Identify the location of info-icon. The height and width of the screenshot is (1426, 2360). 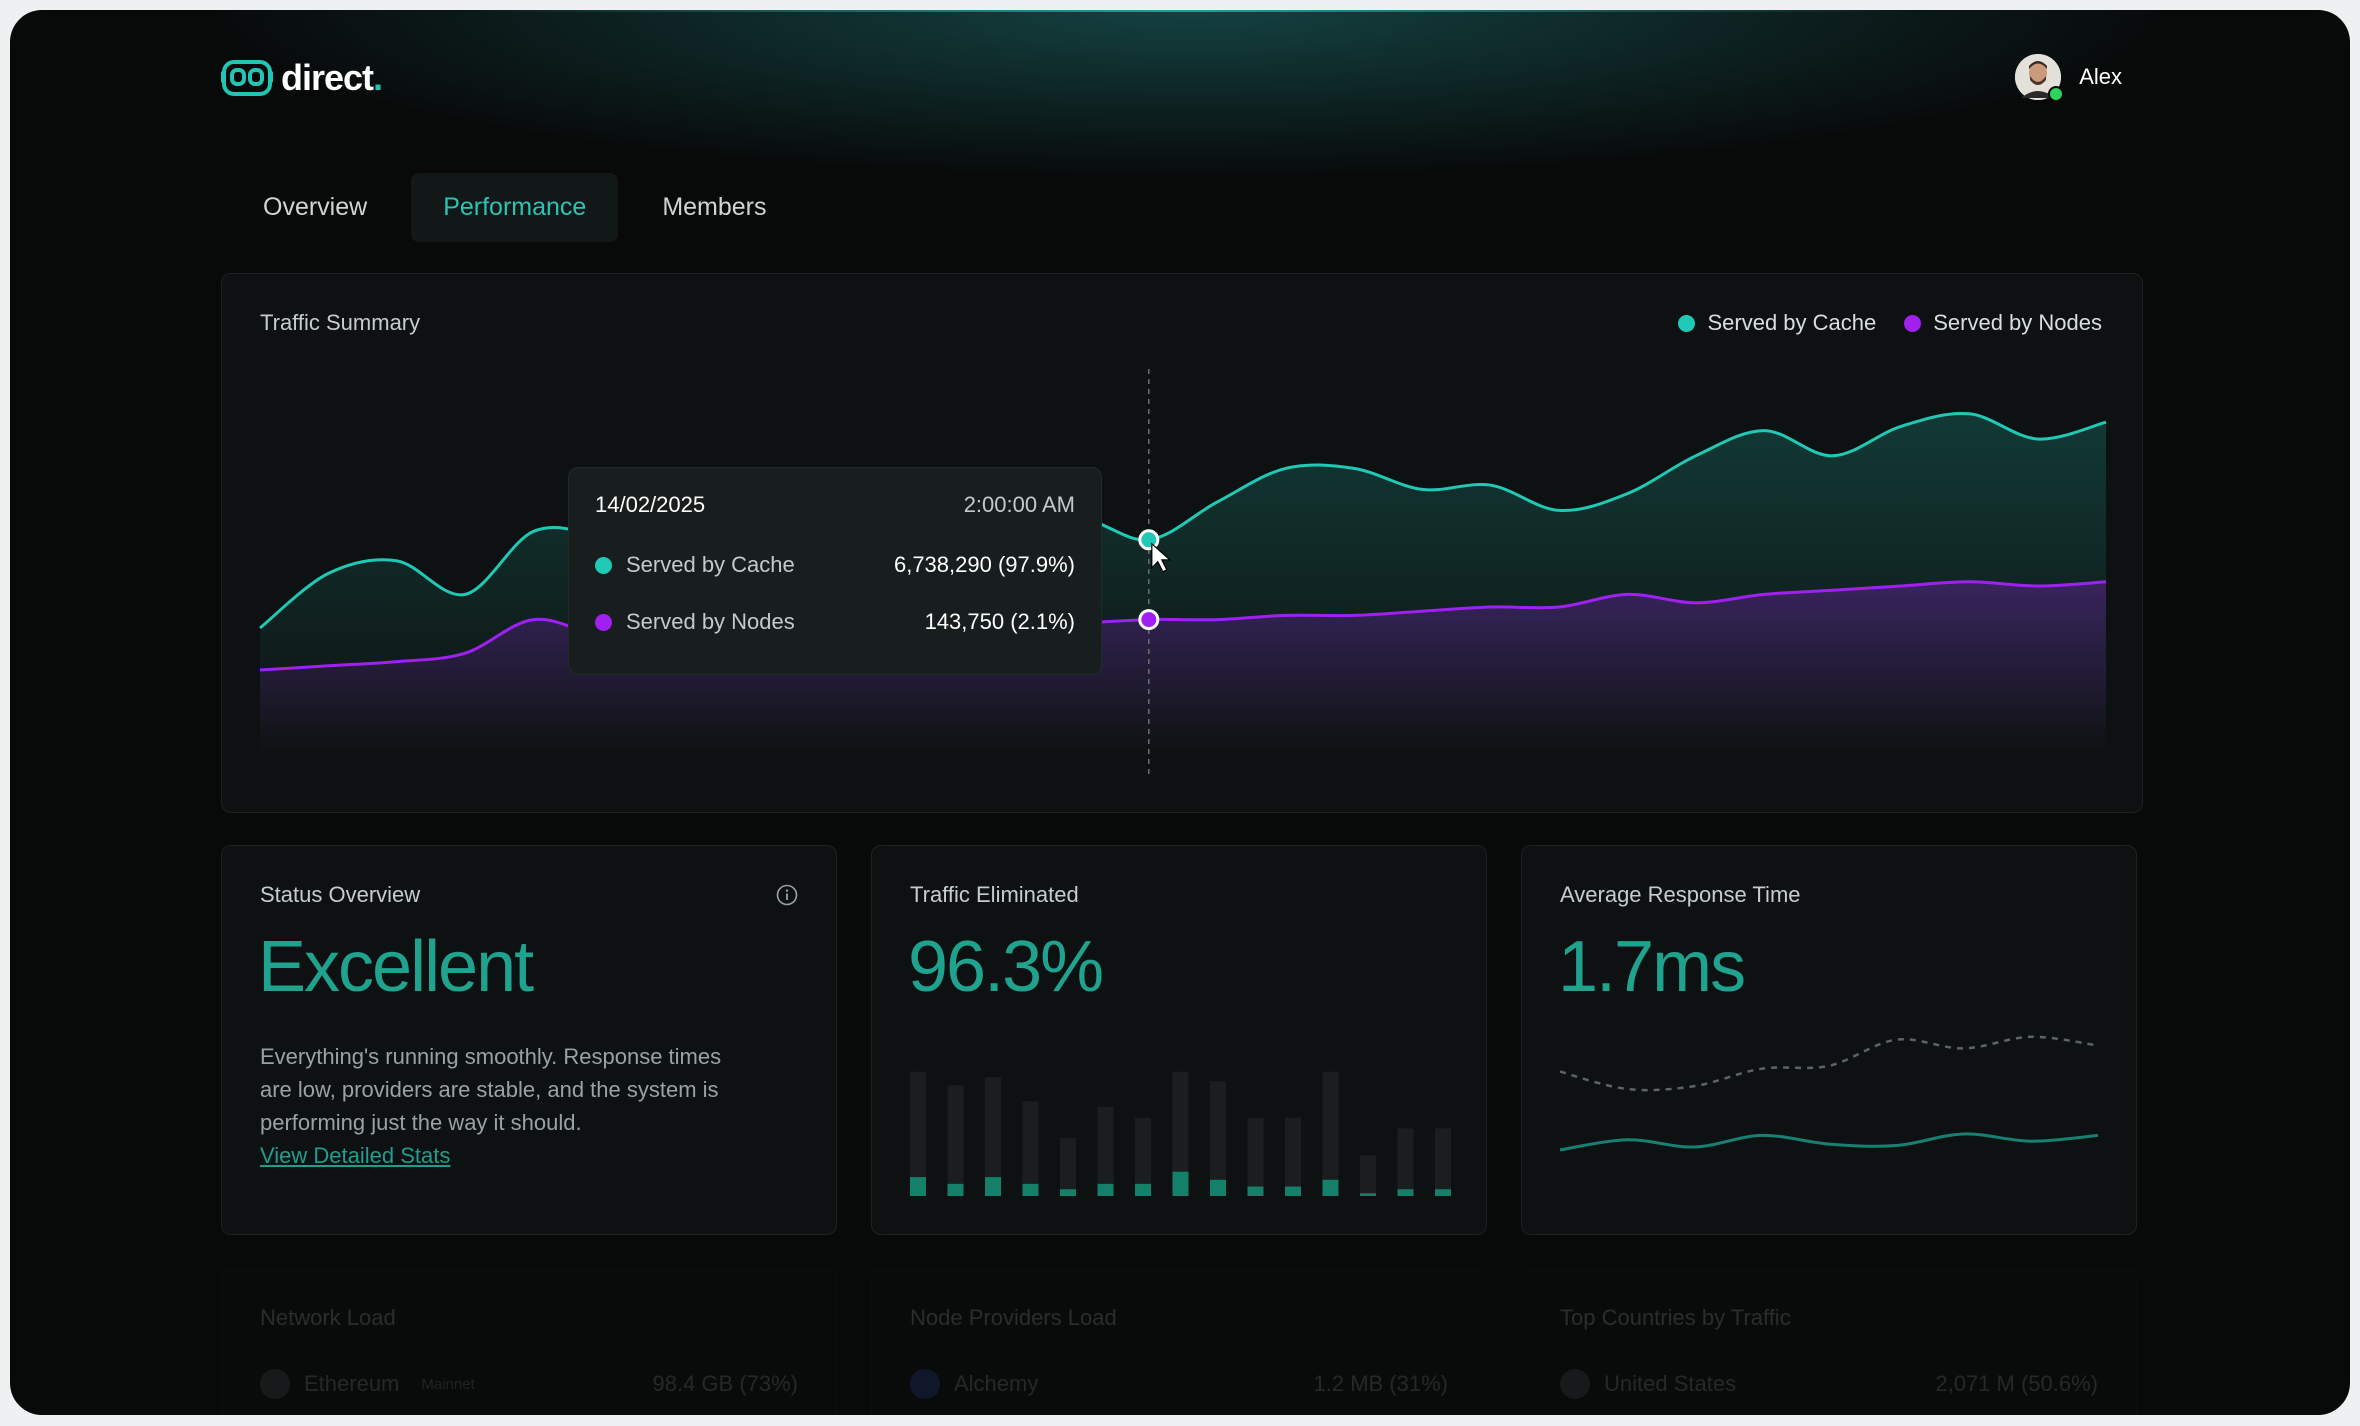
(787, 895).